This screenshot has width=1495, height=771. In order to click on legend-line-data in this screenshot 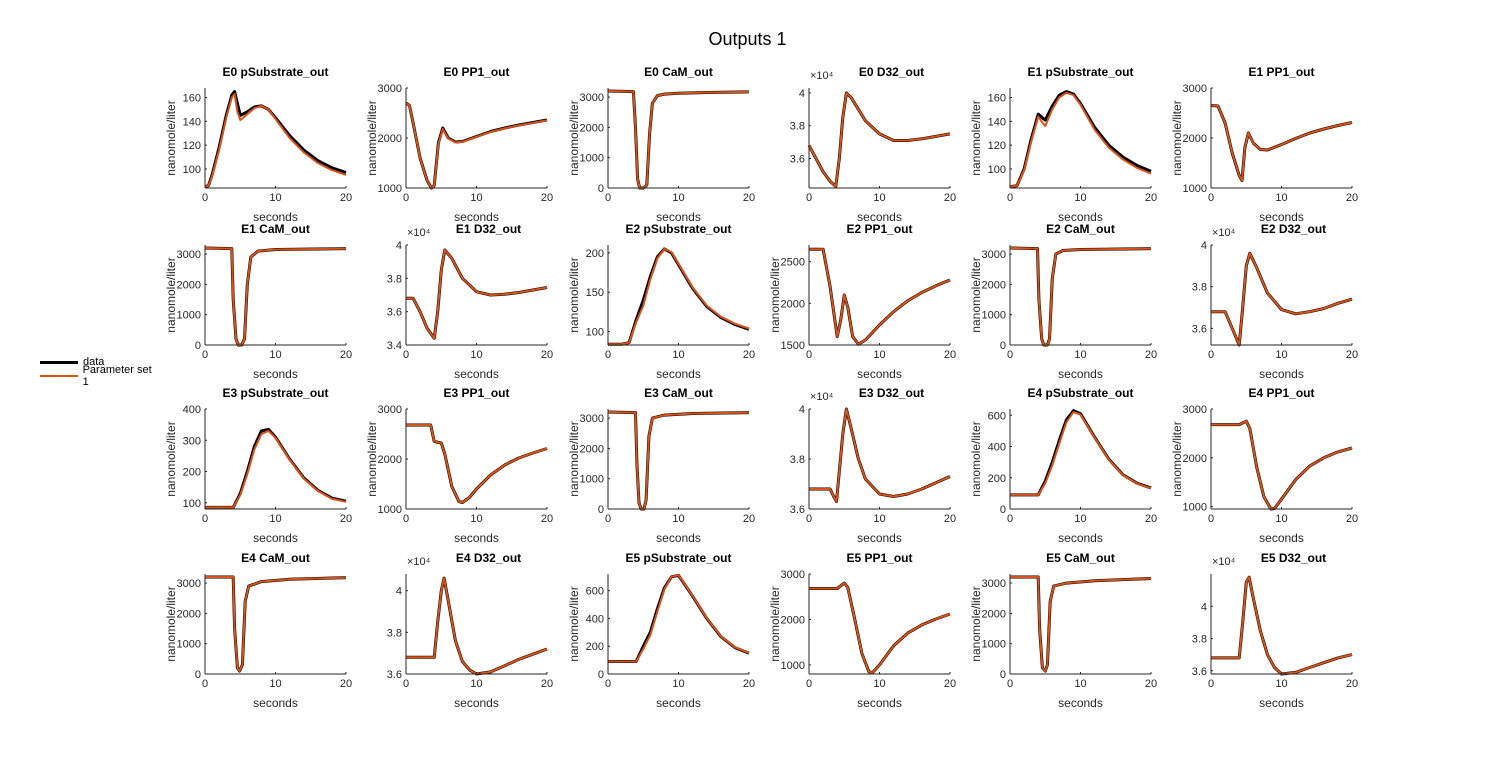, I will do `click(59, 362)`.